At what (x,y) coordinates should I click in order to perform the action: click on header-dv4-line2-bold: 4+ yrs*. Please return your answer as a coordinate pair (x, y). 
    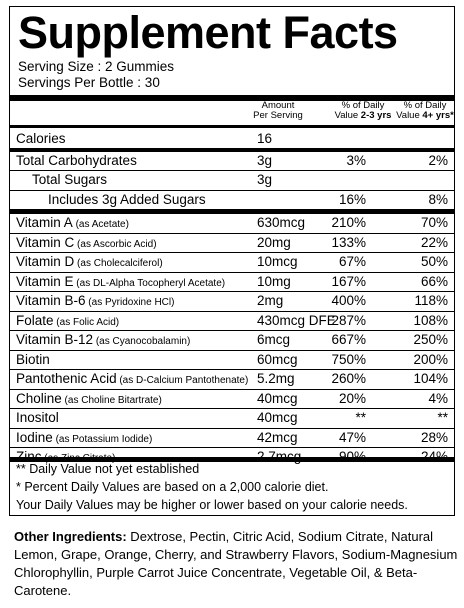
    Looking at the image, I should click on (438, 115).